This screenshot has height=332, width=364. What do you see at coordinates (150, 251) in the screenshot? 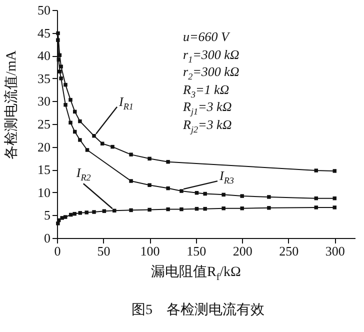
I see `x-tick-label: 100` at bounding box center [150, 251].